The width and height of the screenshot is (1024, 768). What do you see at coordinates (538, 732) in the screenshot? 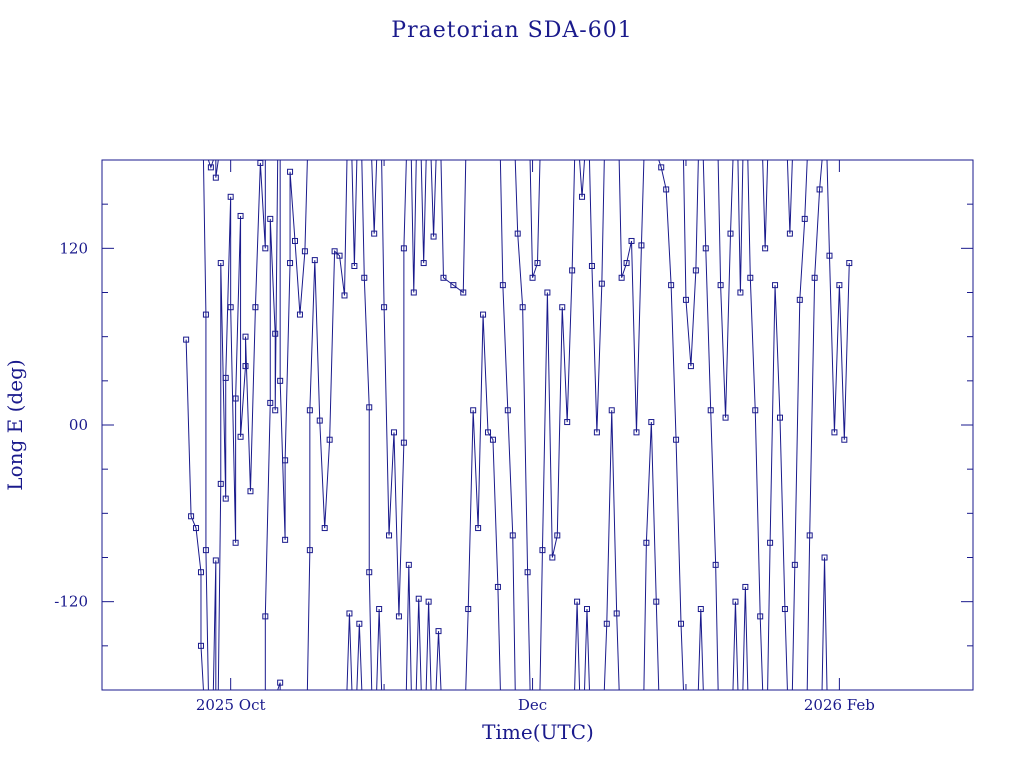
I see `x-axis-title: Time(UTC)` at bounding box center [538, 732].